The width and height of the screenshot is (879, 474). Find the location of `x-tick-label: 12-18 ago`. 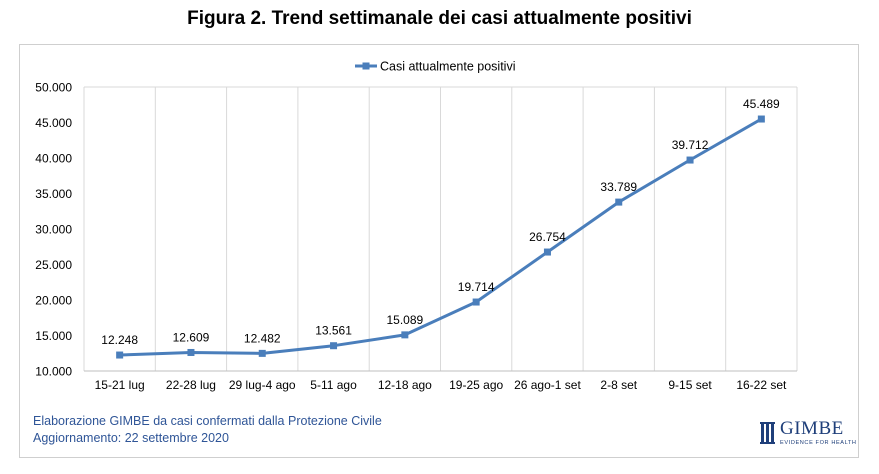

x-tick-label: 12-18 ago is located at coordinates (405, 385).